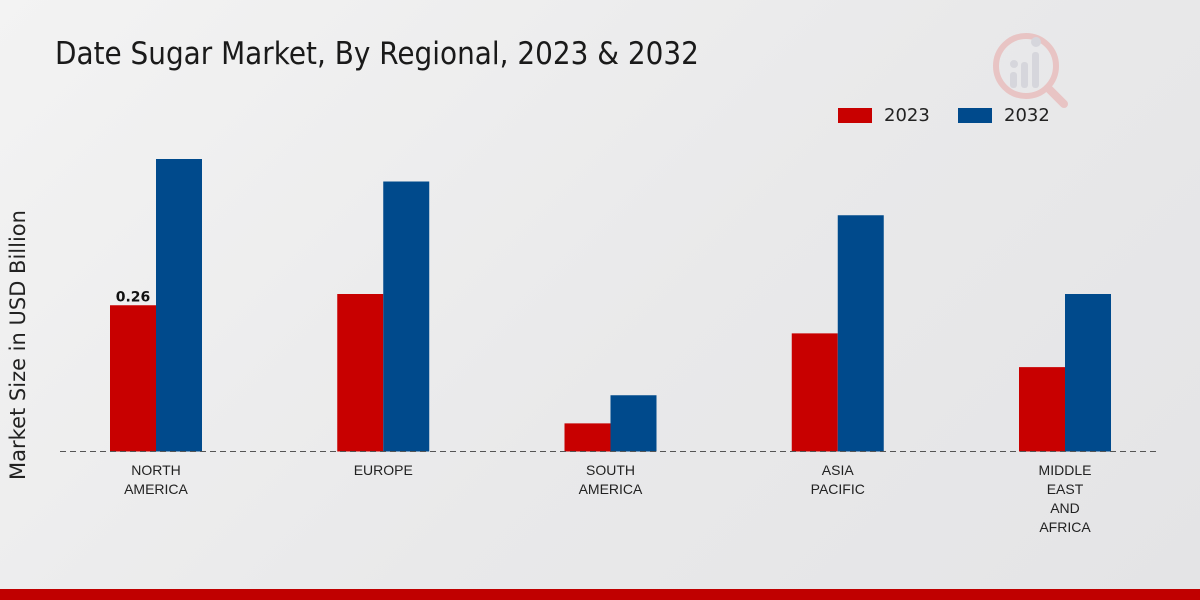 The width and height of the screenshot is (1200, 600). Describe the element at coordinates (1065, 498) in the screenshot. I see `x-tick-label: MIDDLE EAST AND AFRICA` at that location.